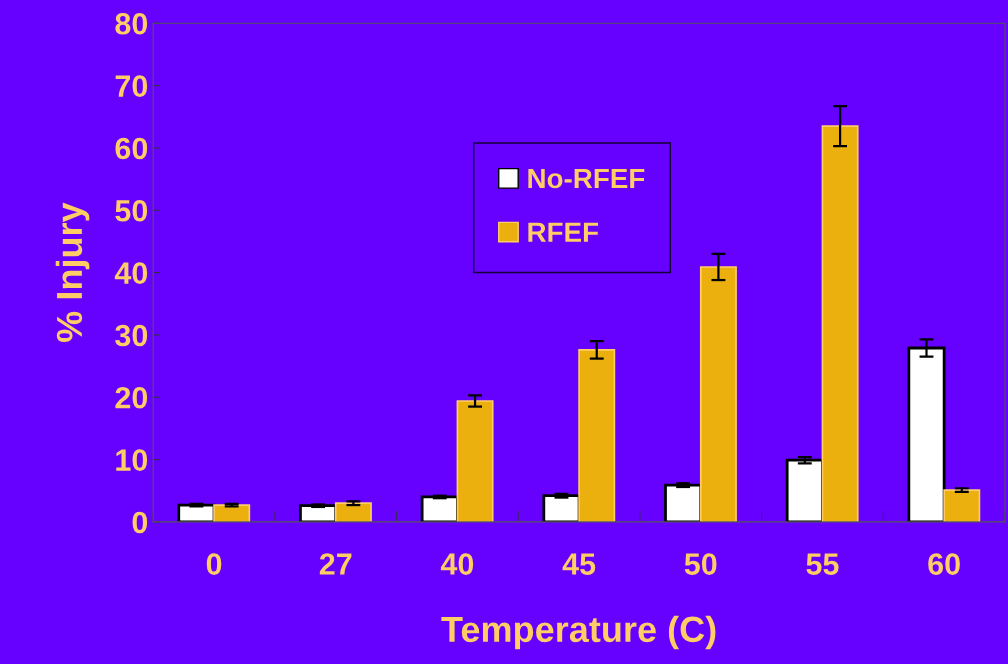 The image size is (1008, 664). What do you see at coordinates (140, 522) in the screenshot?
I see `y-tick-label: 0` at bounding box center [140, 522].